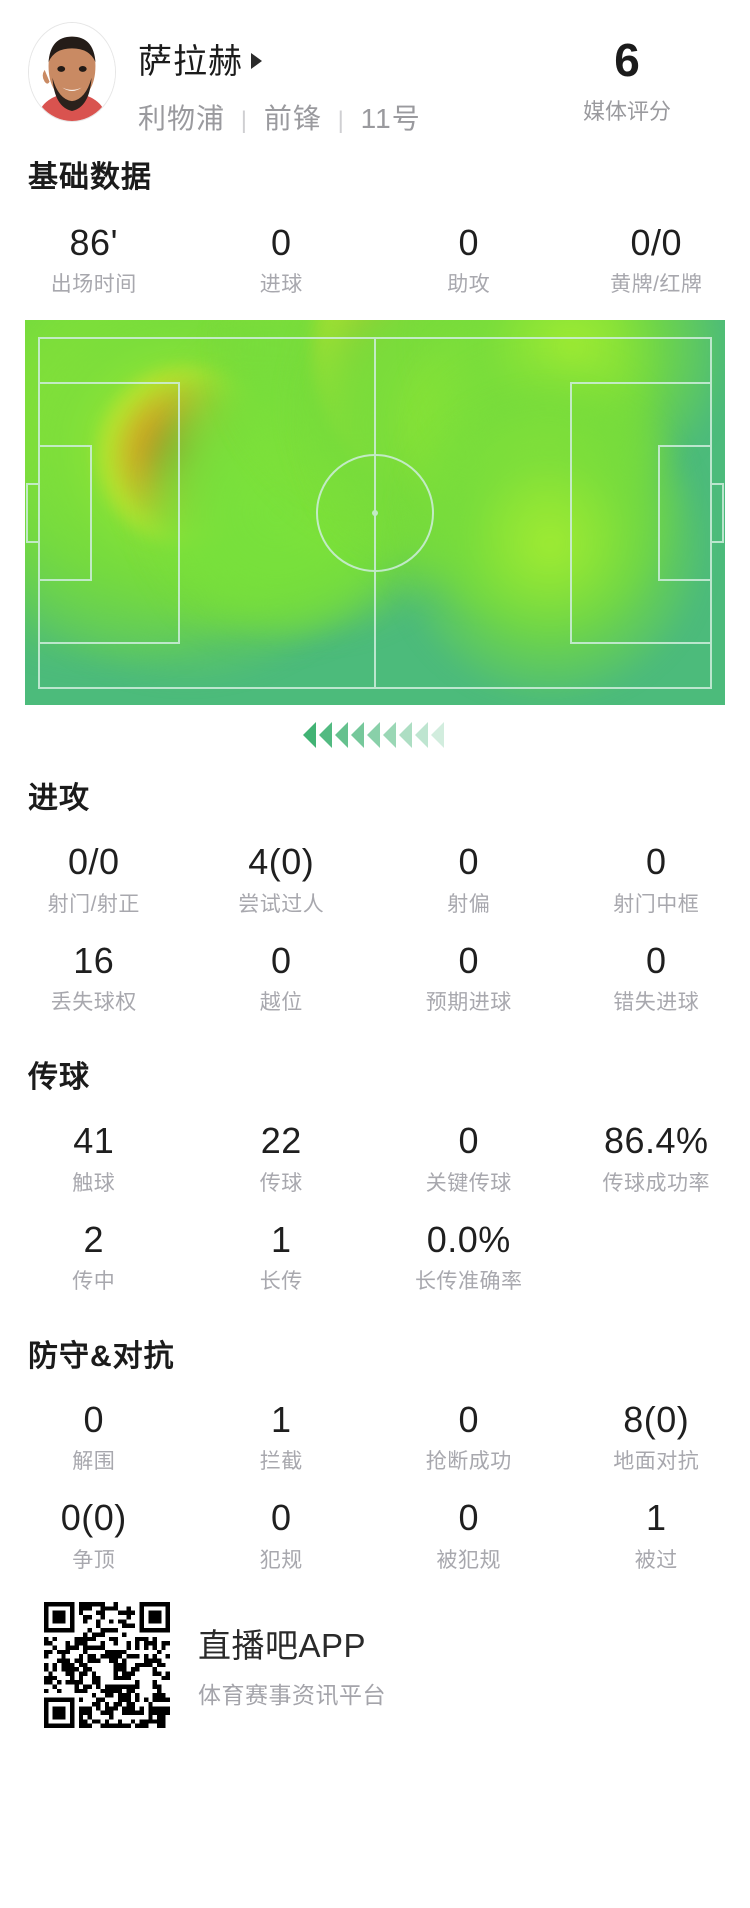 This screenshot has width=750, height=1908. I want to click on app-text: 直播吧APP 体育赛事资讯平台, so click(292, 1664).